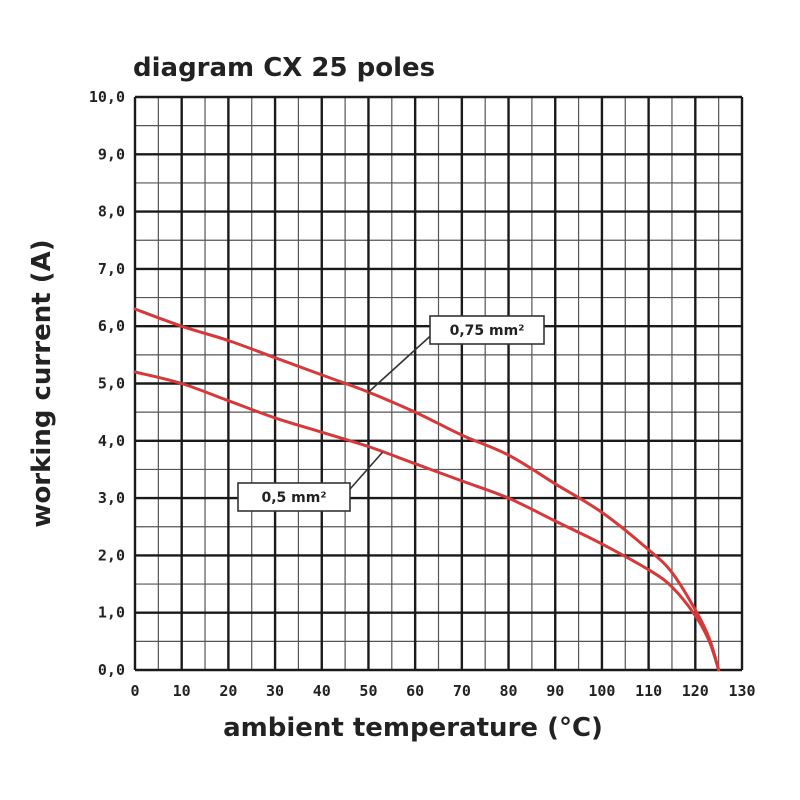 Image resolution: width=800 pixels, height=800 pixels. What do you see at coordinates (111, 326) in the screenshot?
I see `y-tick-label: 6,0` at bounding box center [111, 326].